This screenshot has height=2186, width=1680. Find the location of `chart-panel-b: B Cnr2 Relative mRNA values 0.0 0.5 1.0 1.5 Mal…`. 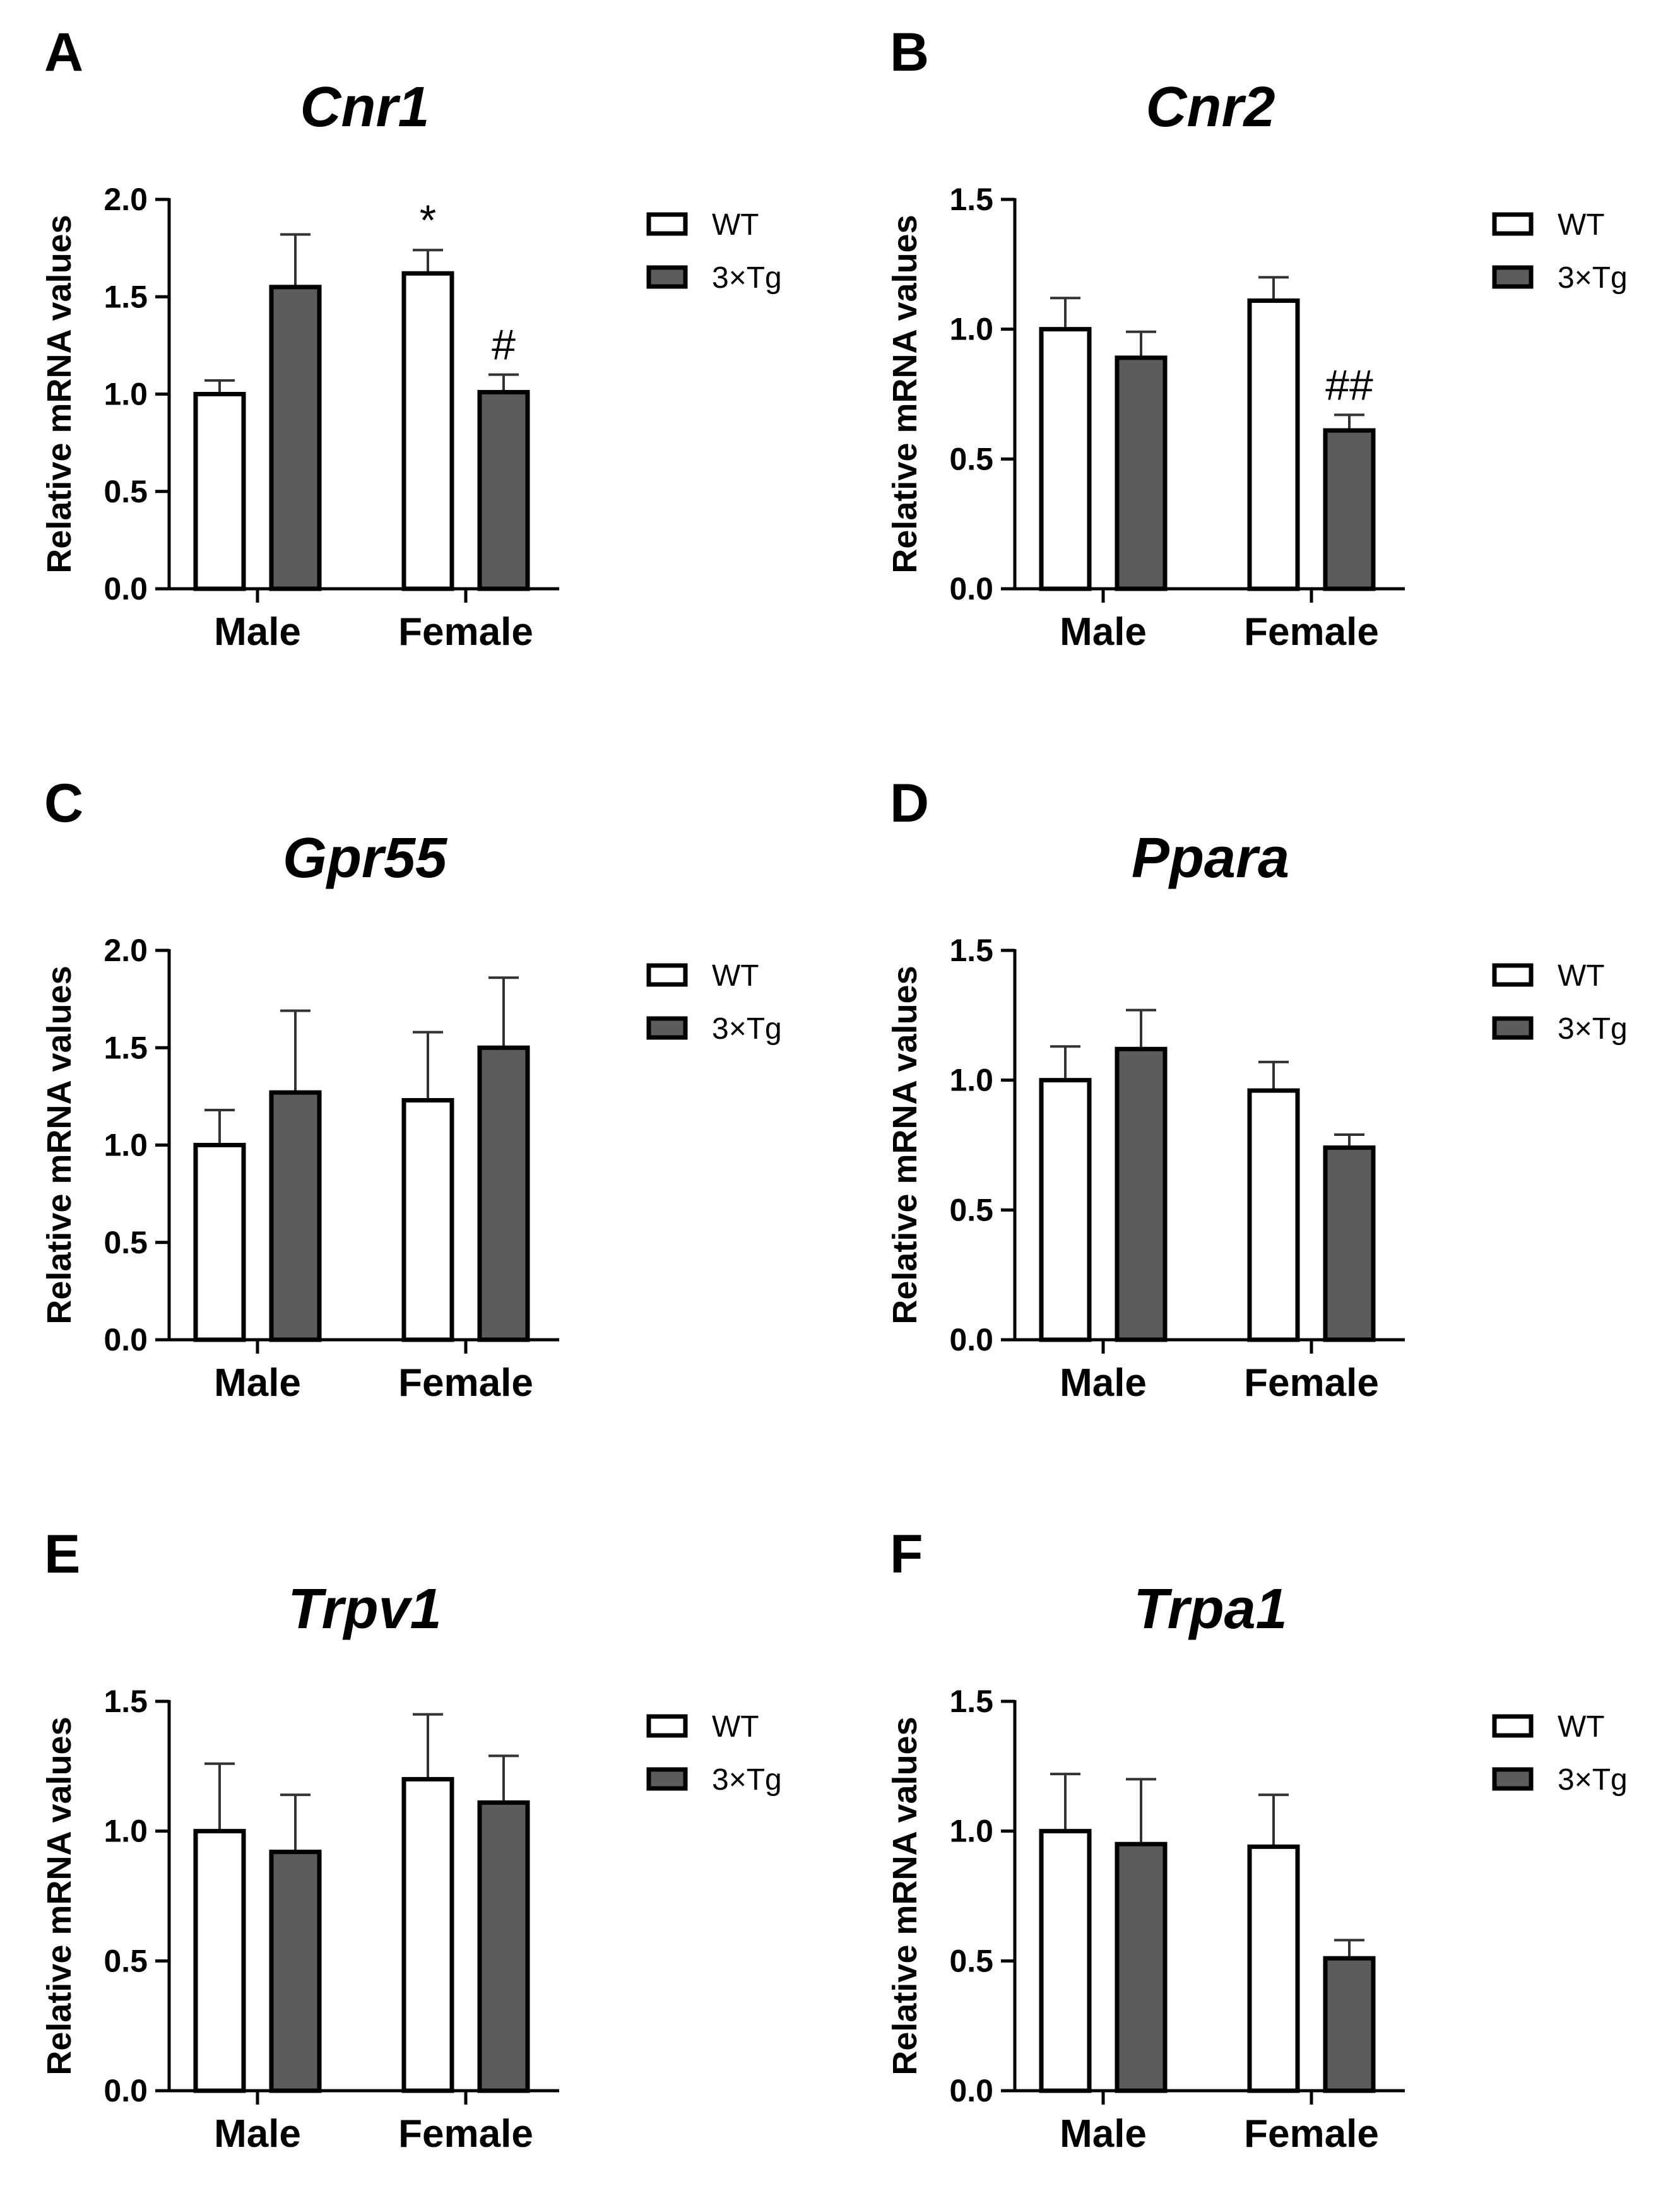

chart-panel-b: B Cnr2 Relative mRNA values 0.0 0.5 1.0 1.5 Mal… is located at coordinates (1257, 338).